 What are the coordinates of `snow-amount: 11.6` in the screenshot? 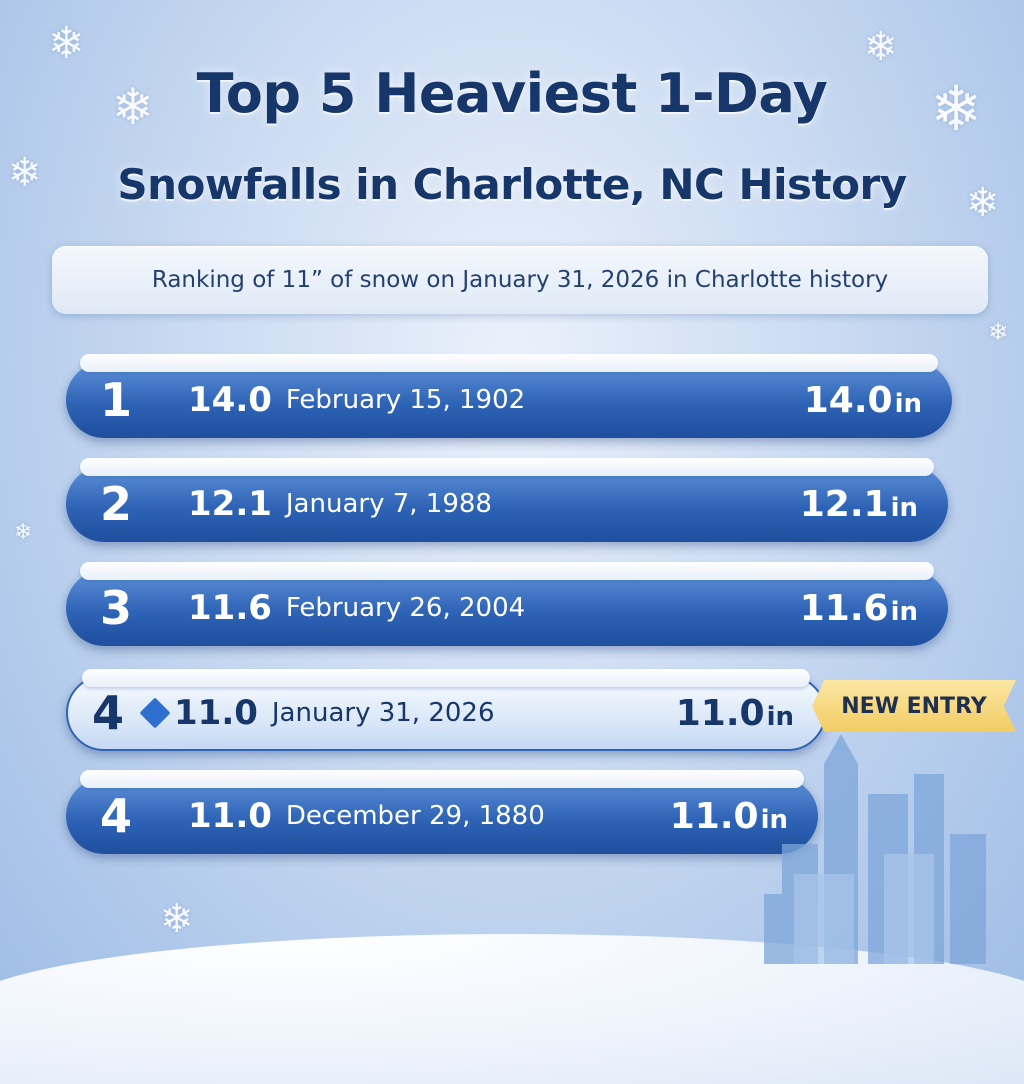 It's located at (230, 608).